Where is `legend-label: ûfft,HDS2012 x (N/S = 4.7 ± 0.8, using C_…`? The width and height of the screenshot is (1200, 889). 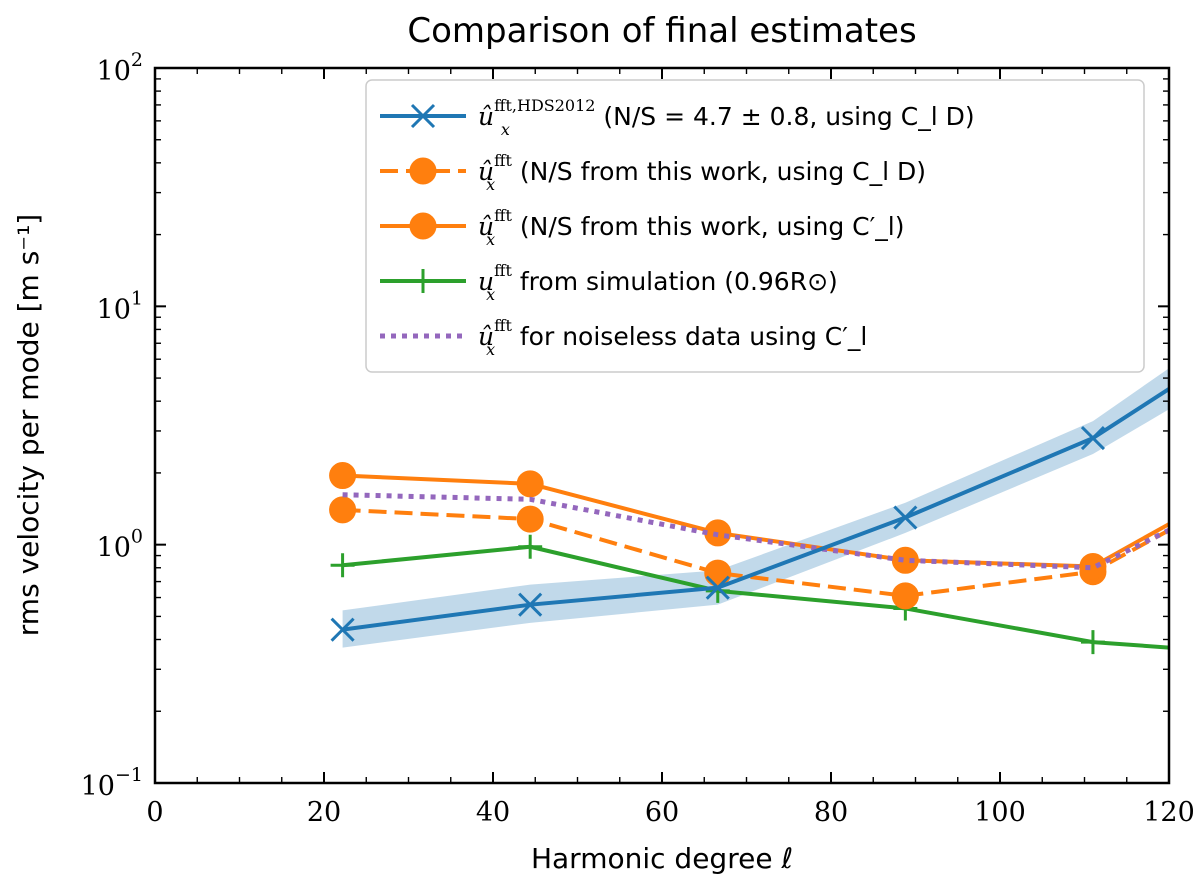 legend-label: ûfft,HDS2012 x (N/S = 4.7 ± 0.8, using C_… is located at coordinates (726, 117).